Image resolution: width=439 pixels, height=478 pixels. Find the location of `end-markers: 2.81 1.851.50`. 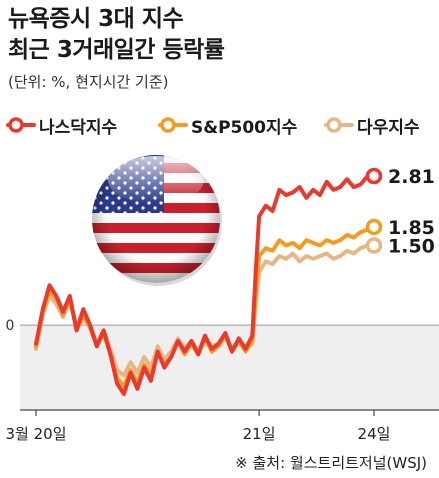

end-markers: 2.81 1.851.50 is located at coordinates (400, 212).